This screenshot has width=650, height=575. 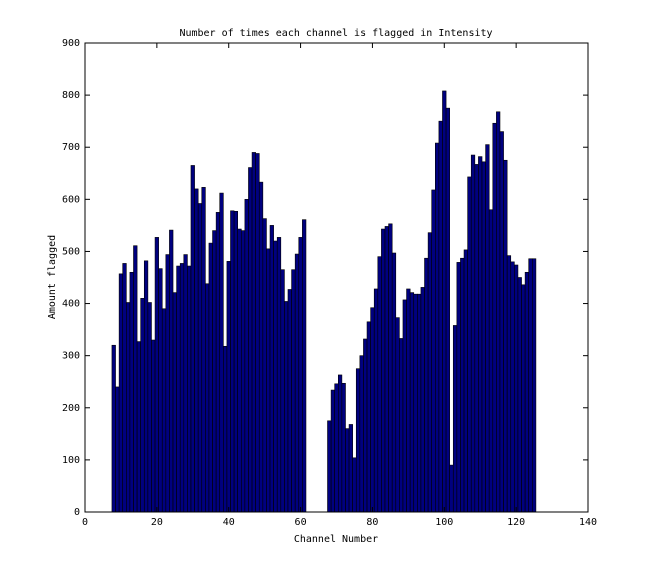 I want to click on y-tick-label: 800, so click(x=71, y=95).